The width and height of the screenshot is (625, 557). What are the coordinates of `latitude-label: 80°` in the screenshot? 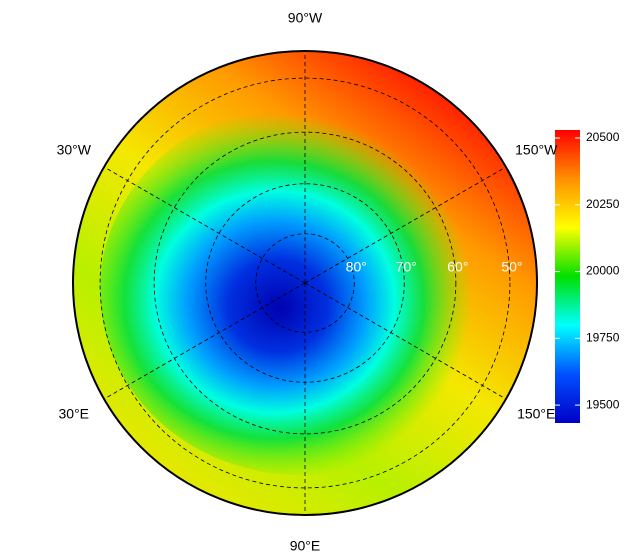 It's located at (356, 267).